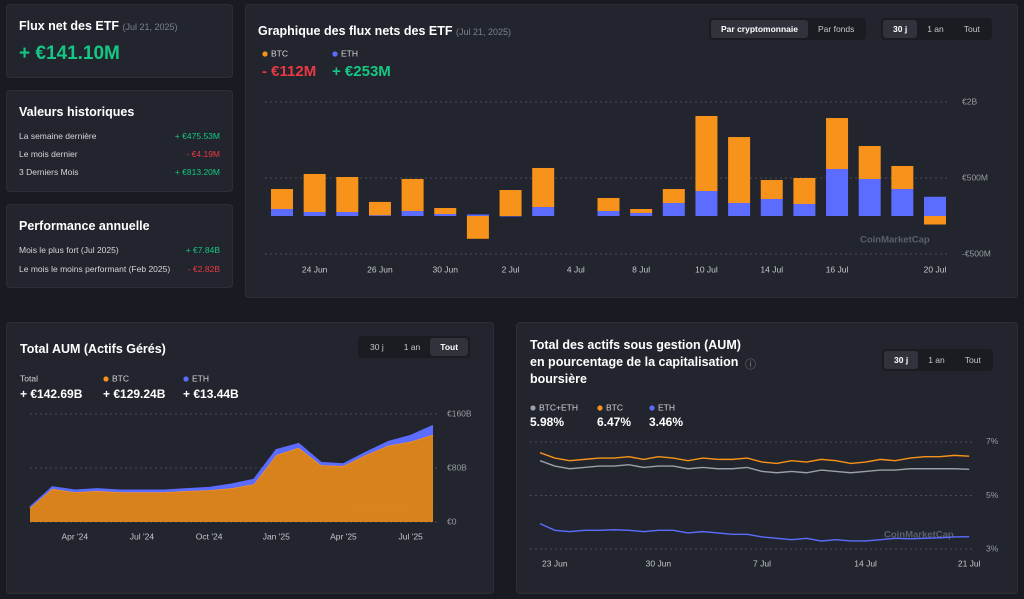  Describe the element at coordinates (203, 154) in the screenshot. I see `value: - €4.19M` at that location.